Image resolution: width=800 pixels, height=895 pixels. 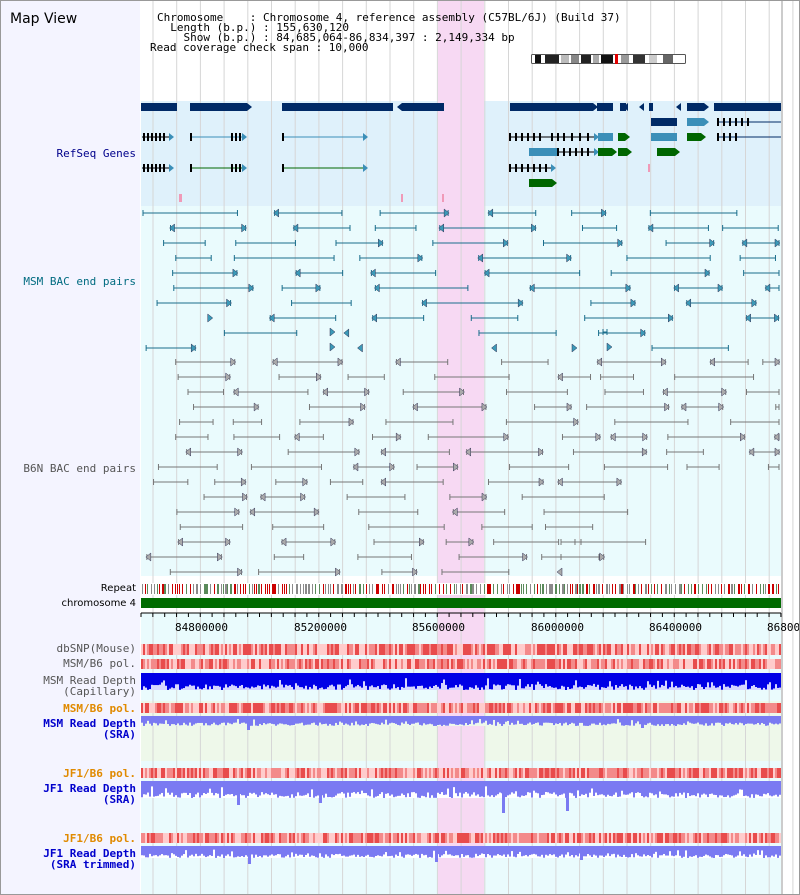 I want to click on gene-feature, so click(x=664, y=122).